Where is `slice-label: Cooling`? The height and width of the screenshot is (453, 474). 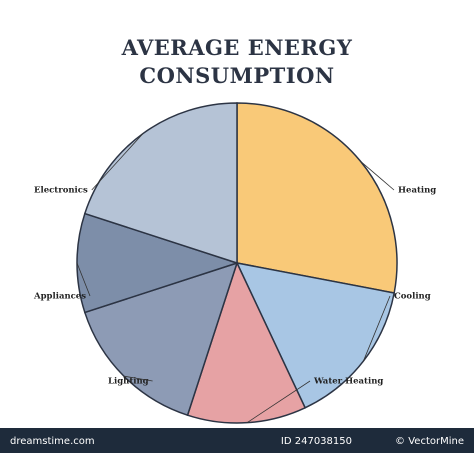 slice-label: Cooling is located at coordinates (412, 297).